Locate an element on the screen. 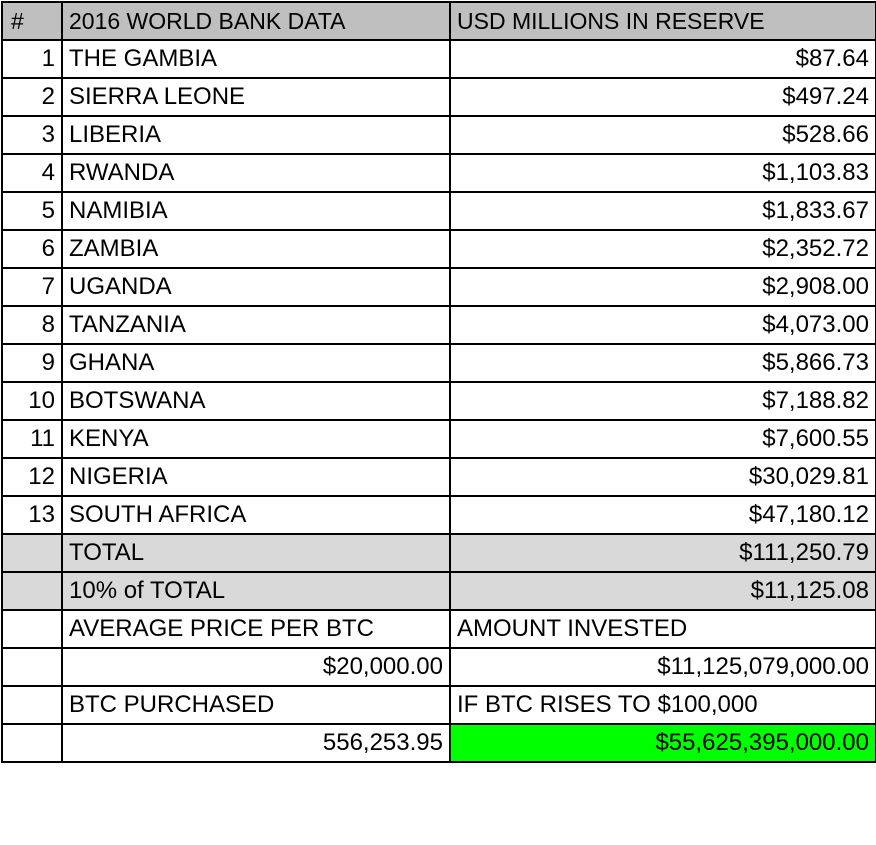  table-row: 2 SIERRA LEONE $497.24 is located at coordinates (438, 97).